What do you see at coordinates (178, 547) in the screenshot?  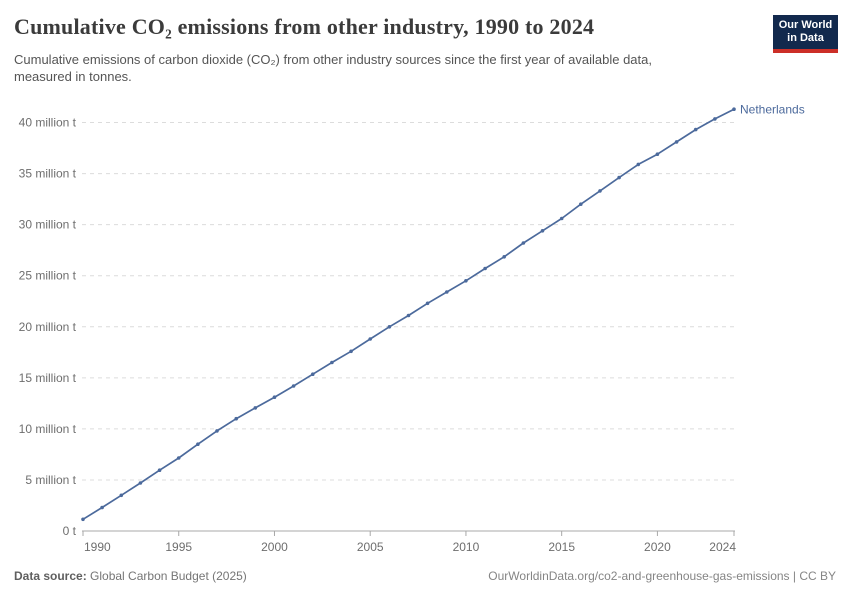 I see `x-tick-label: 1995` at bounding box center [178, 547].